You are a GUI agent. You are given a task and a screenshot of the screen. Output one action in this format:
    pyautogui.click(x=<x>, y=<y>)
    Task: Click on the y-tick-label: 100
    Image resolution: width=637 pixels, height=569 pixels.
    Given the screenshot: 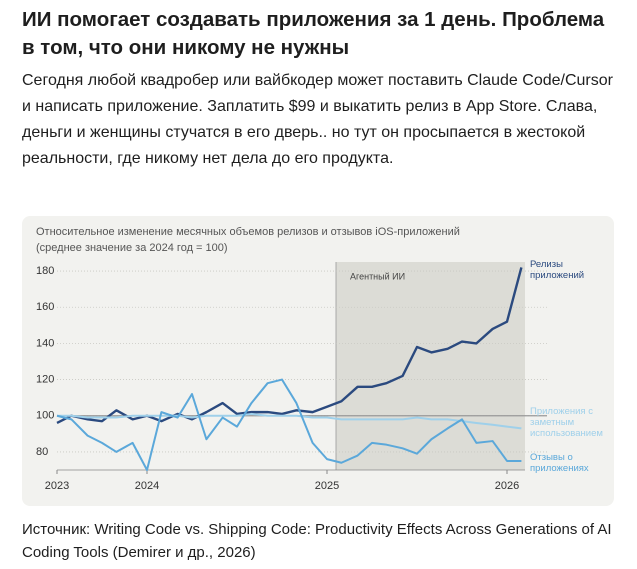 What is the action you would take?
    pyautogui.click(x=45, y=416)
    